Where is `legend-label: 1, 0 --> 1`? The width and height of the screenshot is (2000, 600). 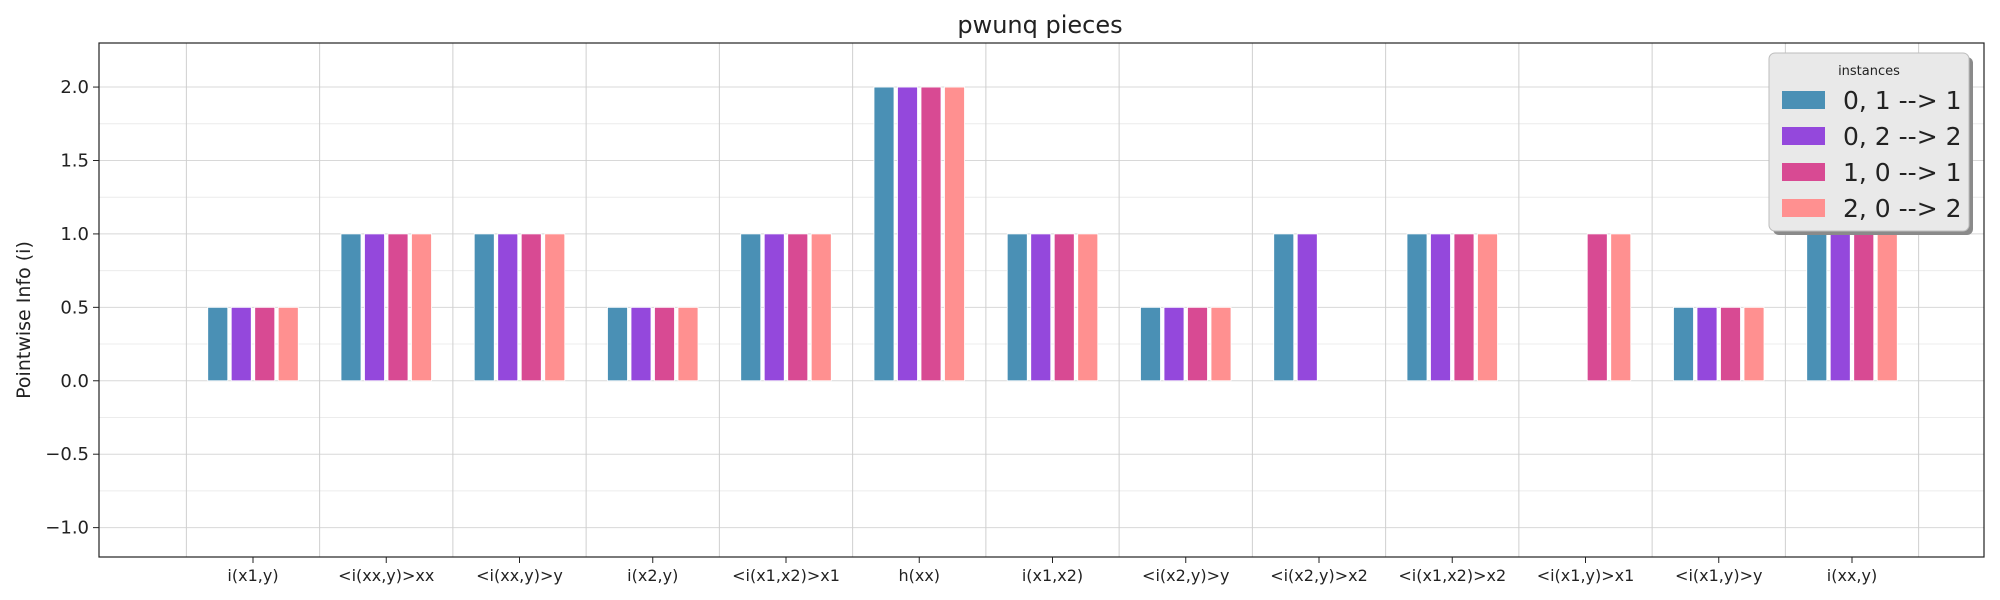 legend-label: 1, 0 --> 1 is located at coordinates (1902, 172).